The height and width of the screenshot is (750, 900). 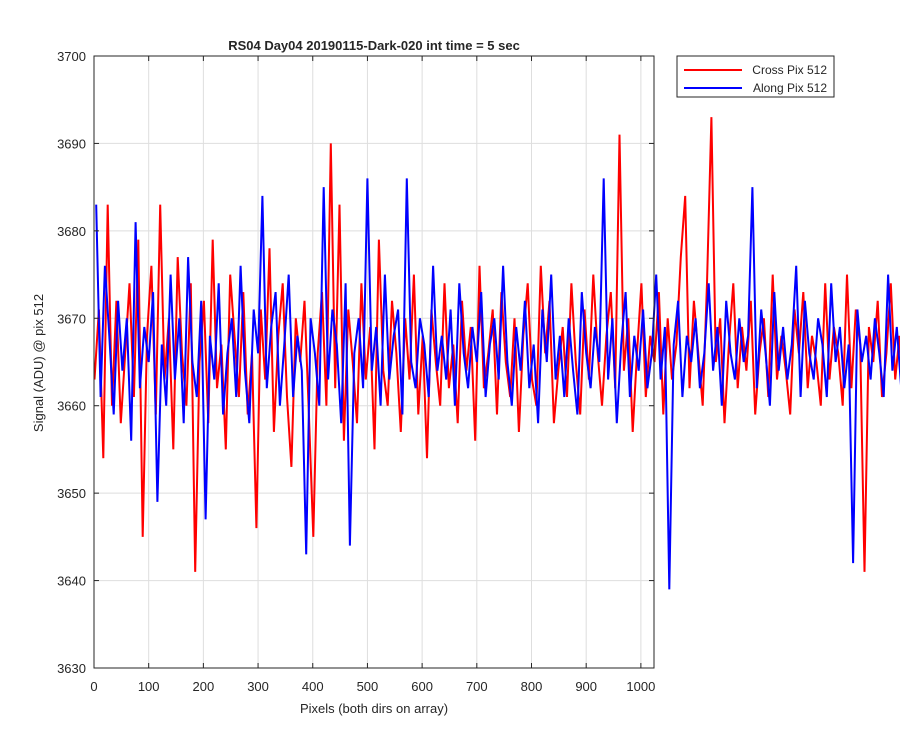 What do you see at coordinates (93, 686) in the screenshot?
I see `x-tick-label: 0` at bounding box center [93, 686].